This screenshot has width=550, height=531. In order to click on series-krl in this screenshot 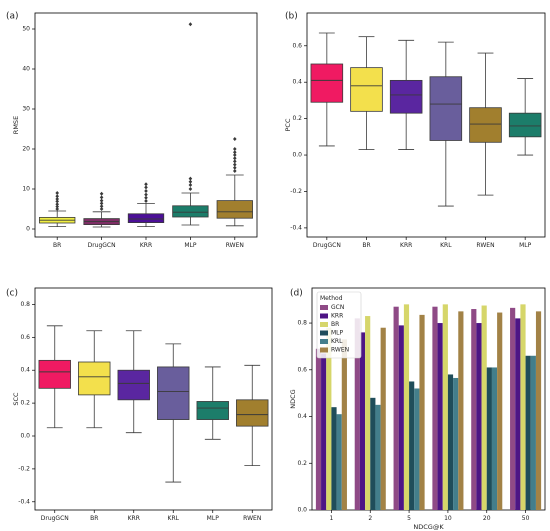, I will do `click(436, 432)`.